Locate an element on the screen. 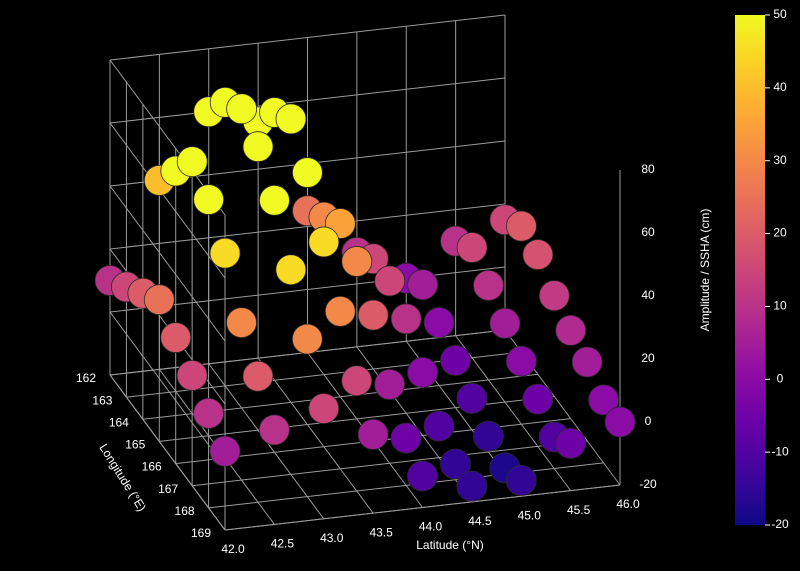 The image size is (800, 571). x-tick-label: 45.0 is located at coordinates (530, 515).